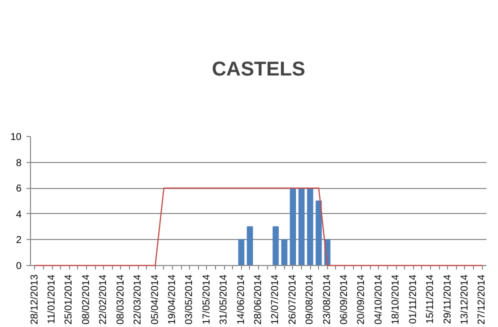 The width and height of the screenshot is (498, 327). I want to click on x-tick-label: 13/12/2014, so click(464, 299).